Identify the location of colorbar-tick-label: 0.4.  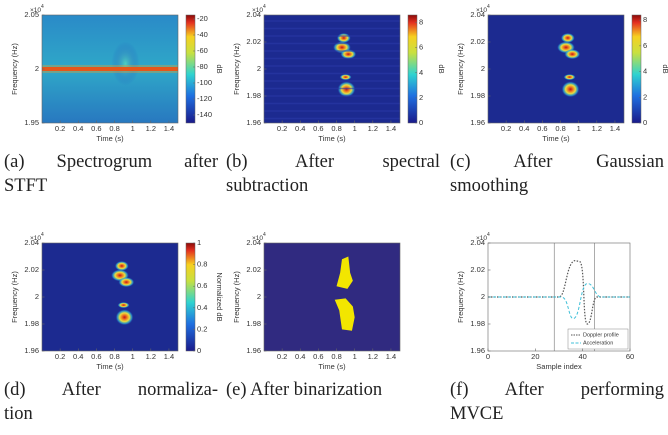
(202, 307).